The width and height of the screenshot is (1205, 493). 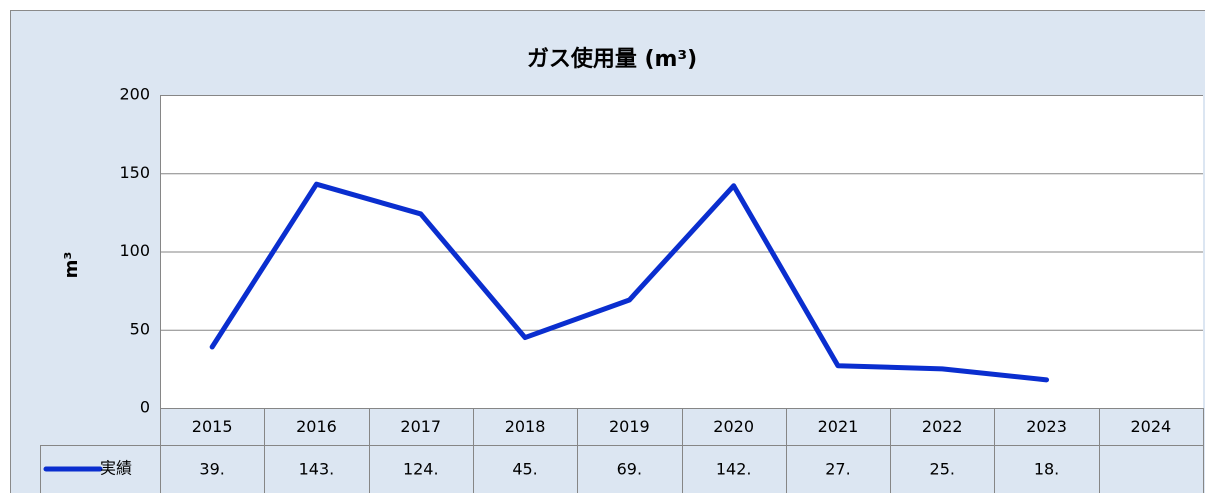 I want to click on x-tick-label: 2022, so click(x=942, y=426).